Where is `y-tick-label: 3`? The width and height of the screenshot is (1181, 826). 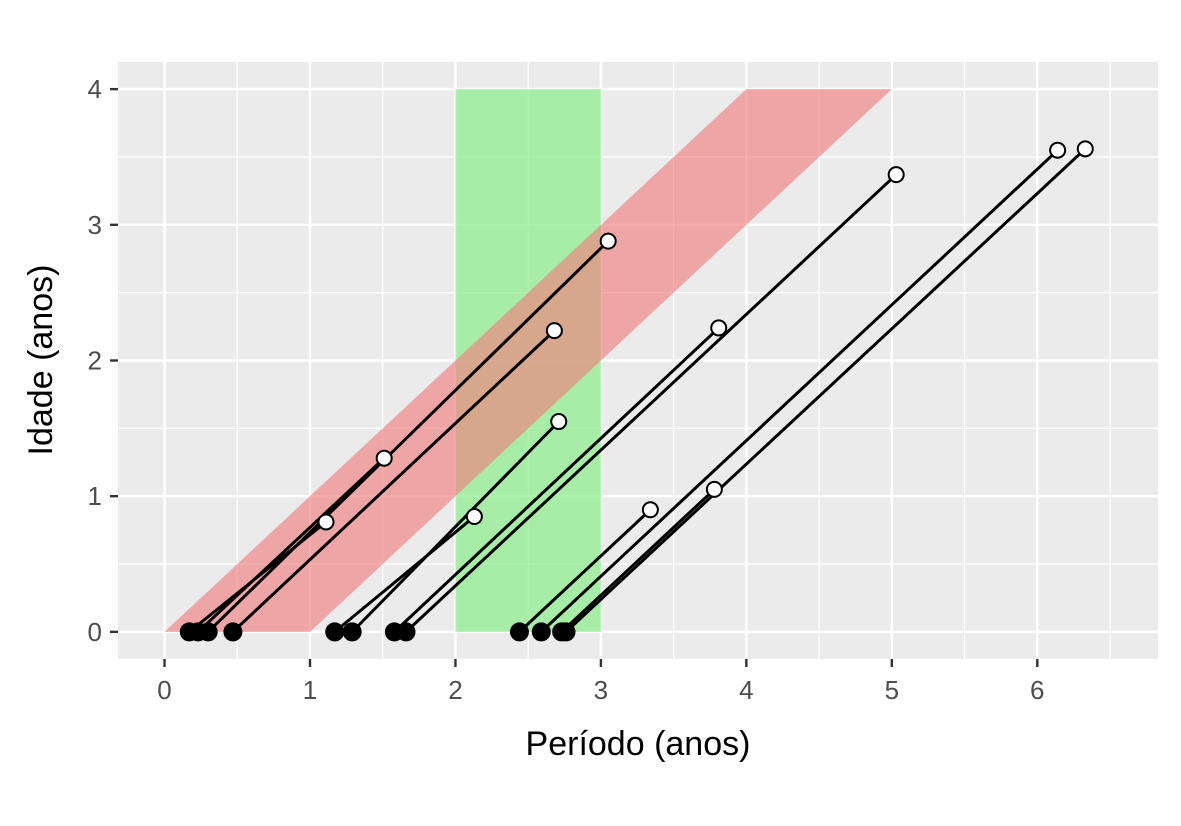 y-tick-label: 3 is located at coordinates (95, 225).